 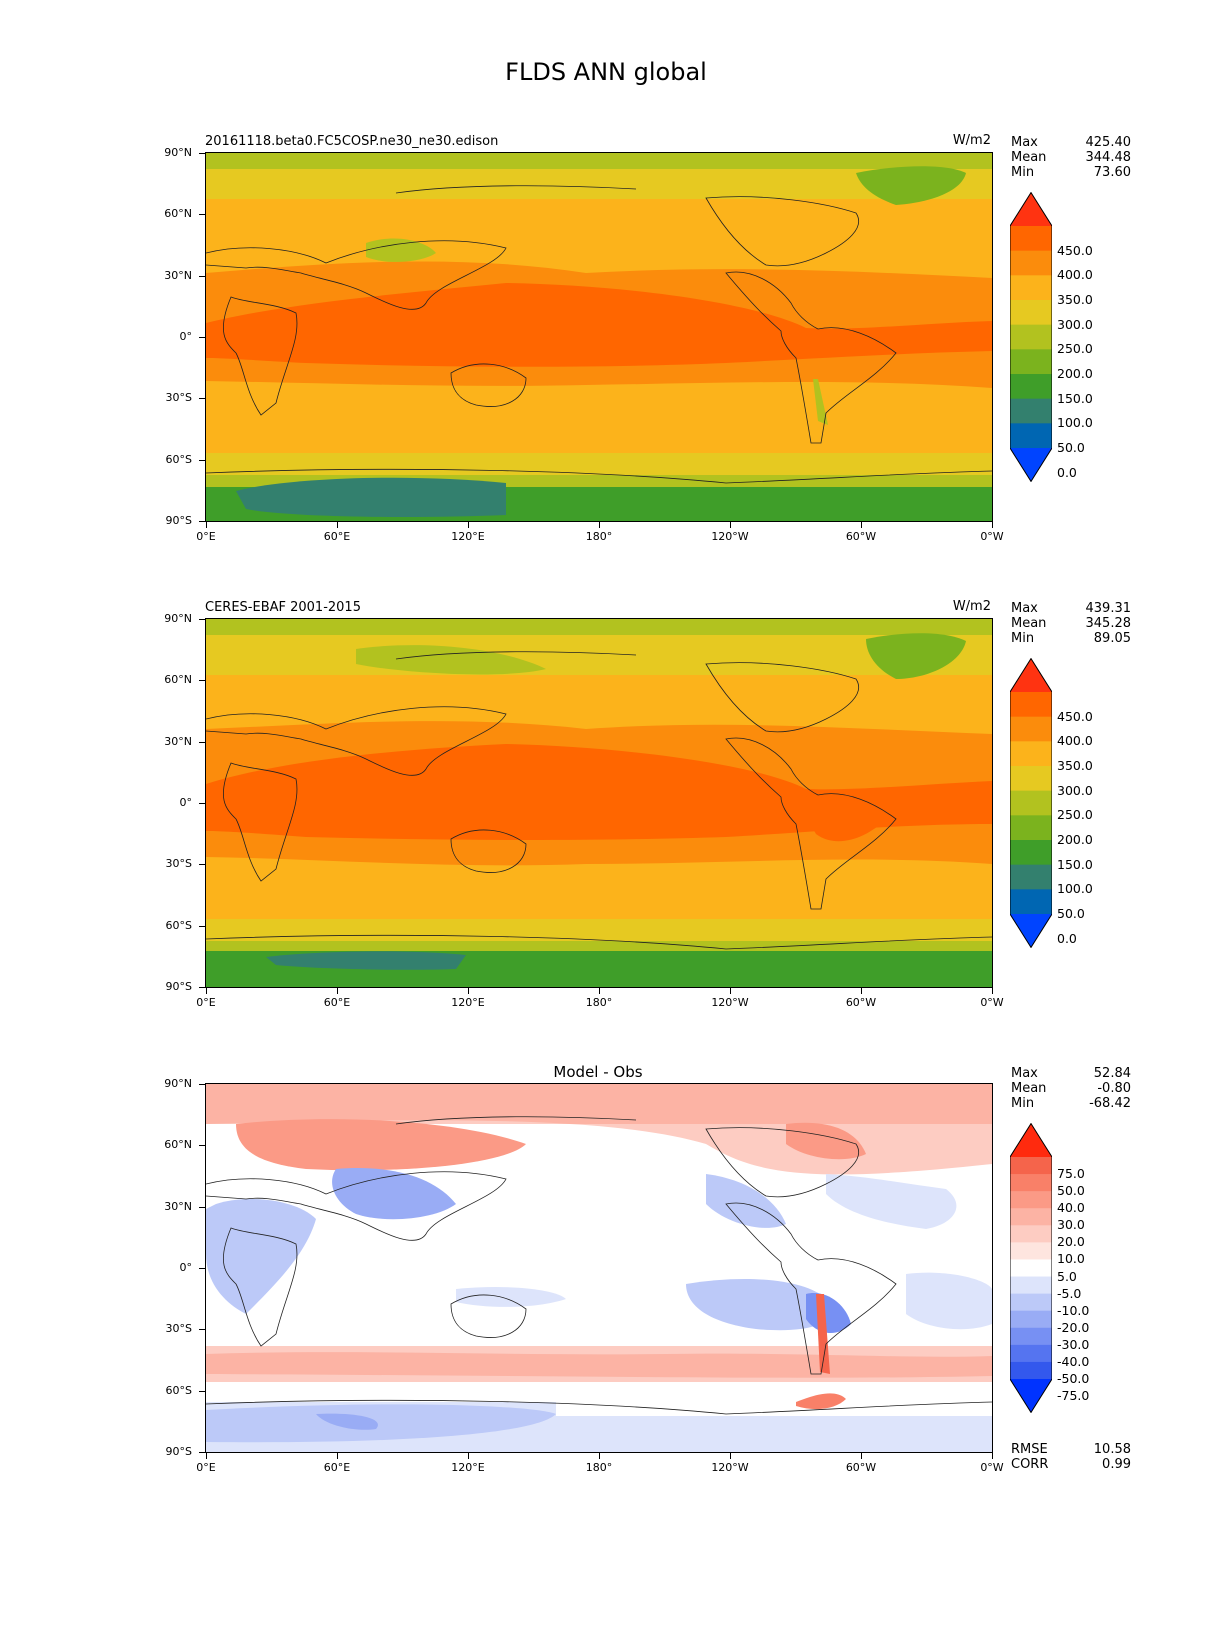 What do you see at coordinates (352, 141) in the screenshot?
I see `panel-title-left: 20161118.beta0.FC5COSP.ne30_ne30.edison` at bounding box center [352, 141].